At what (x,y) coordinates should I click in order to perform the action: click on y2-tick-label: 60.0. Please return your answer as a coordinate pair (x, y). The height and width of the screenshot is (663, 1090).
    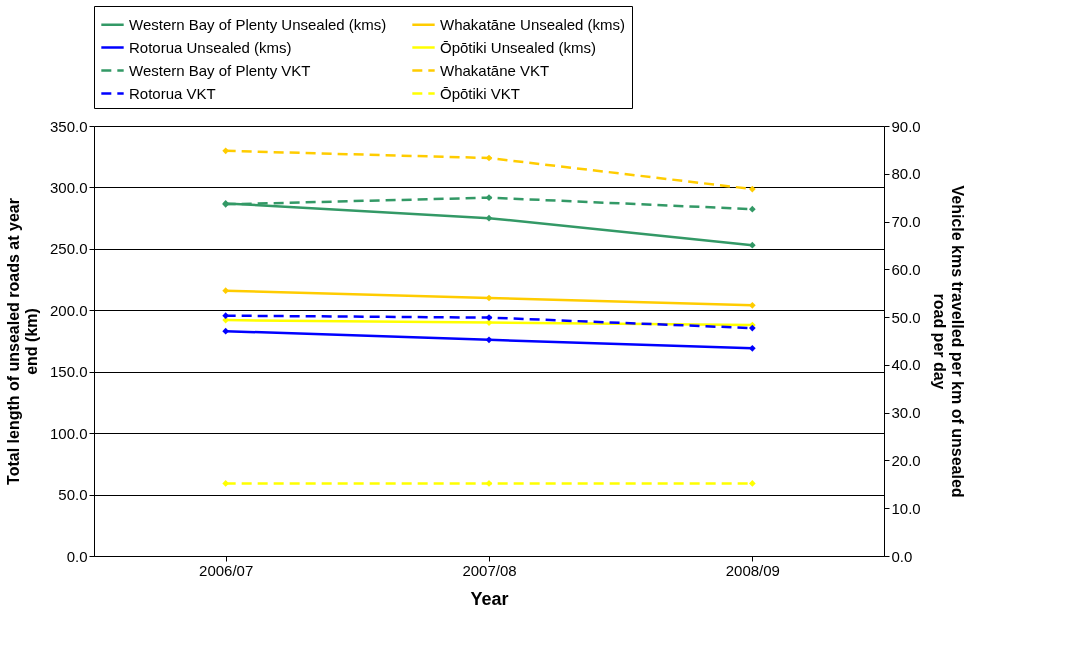
    Looking at the image, I should click on (906, 269).